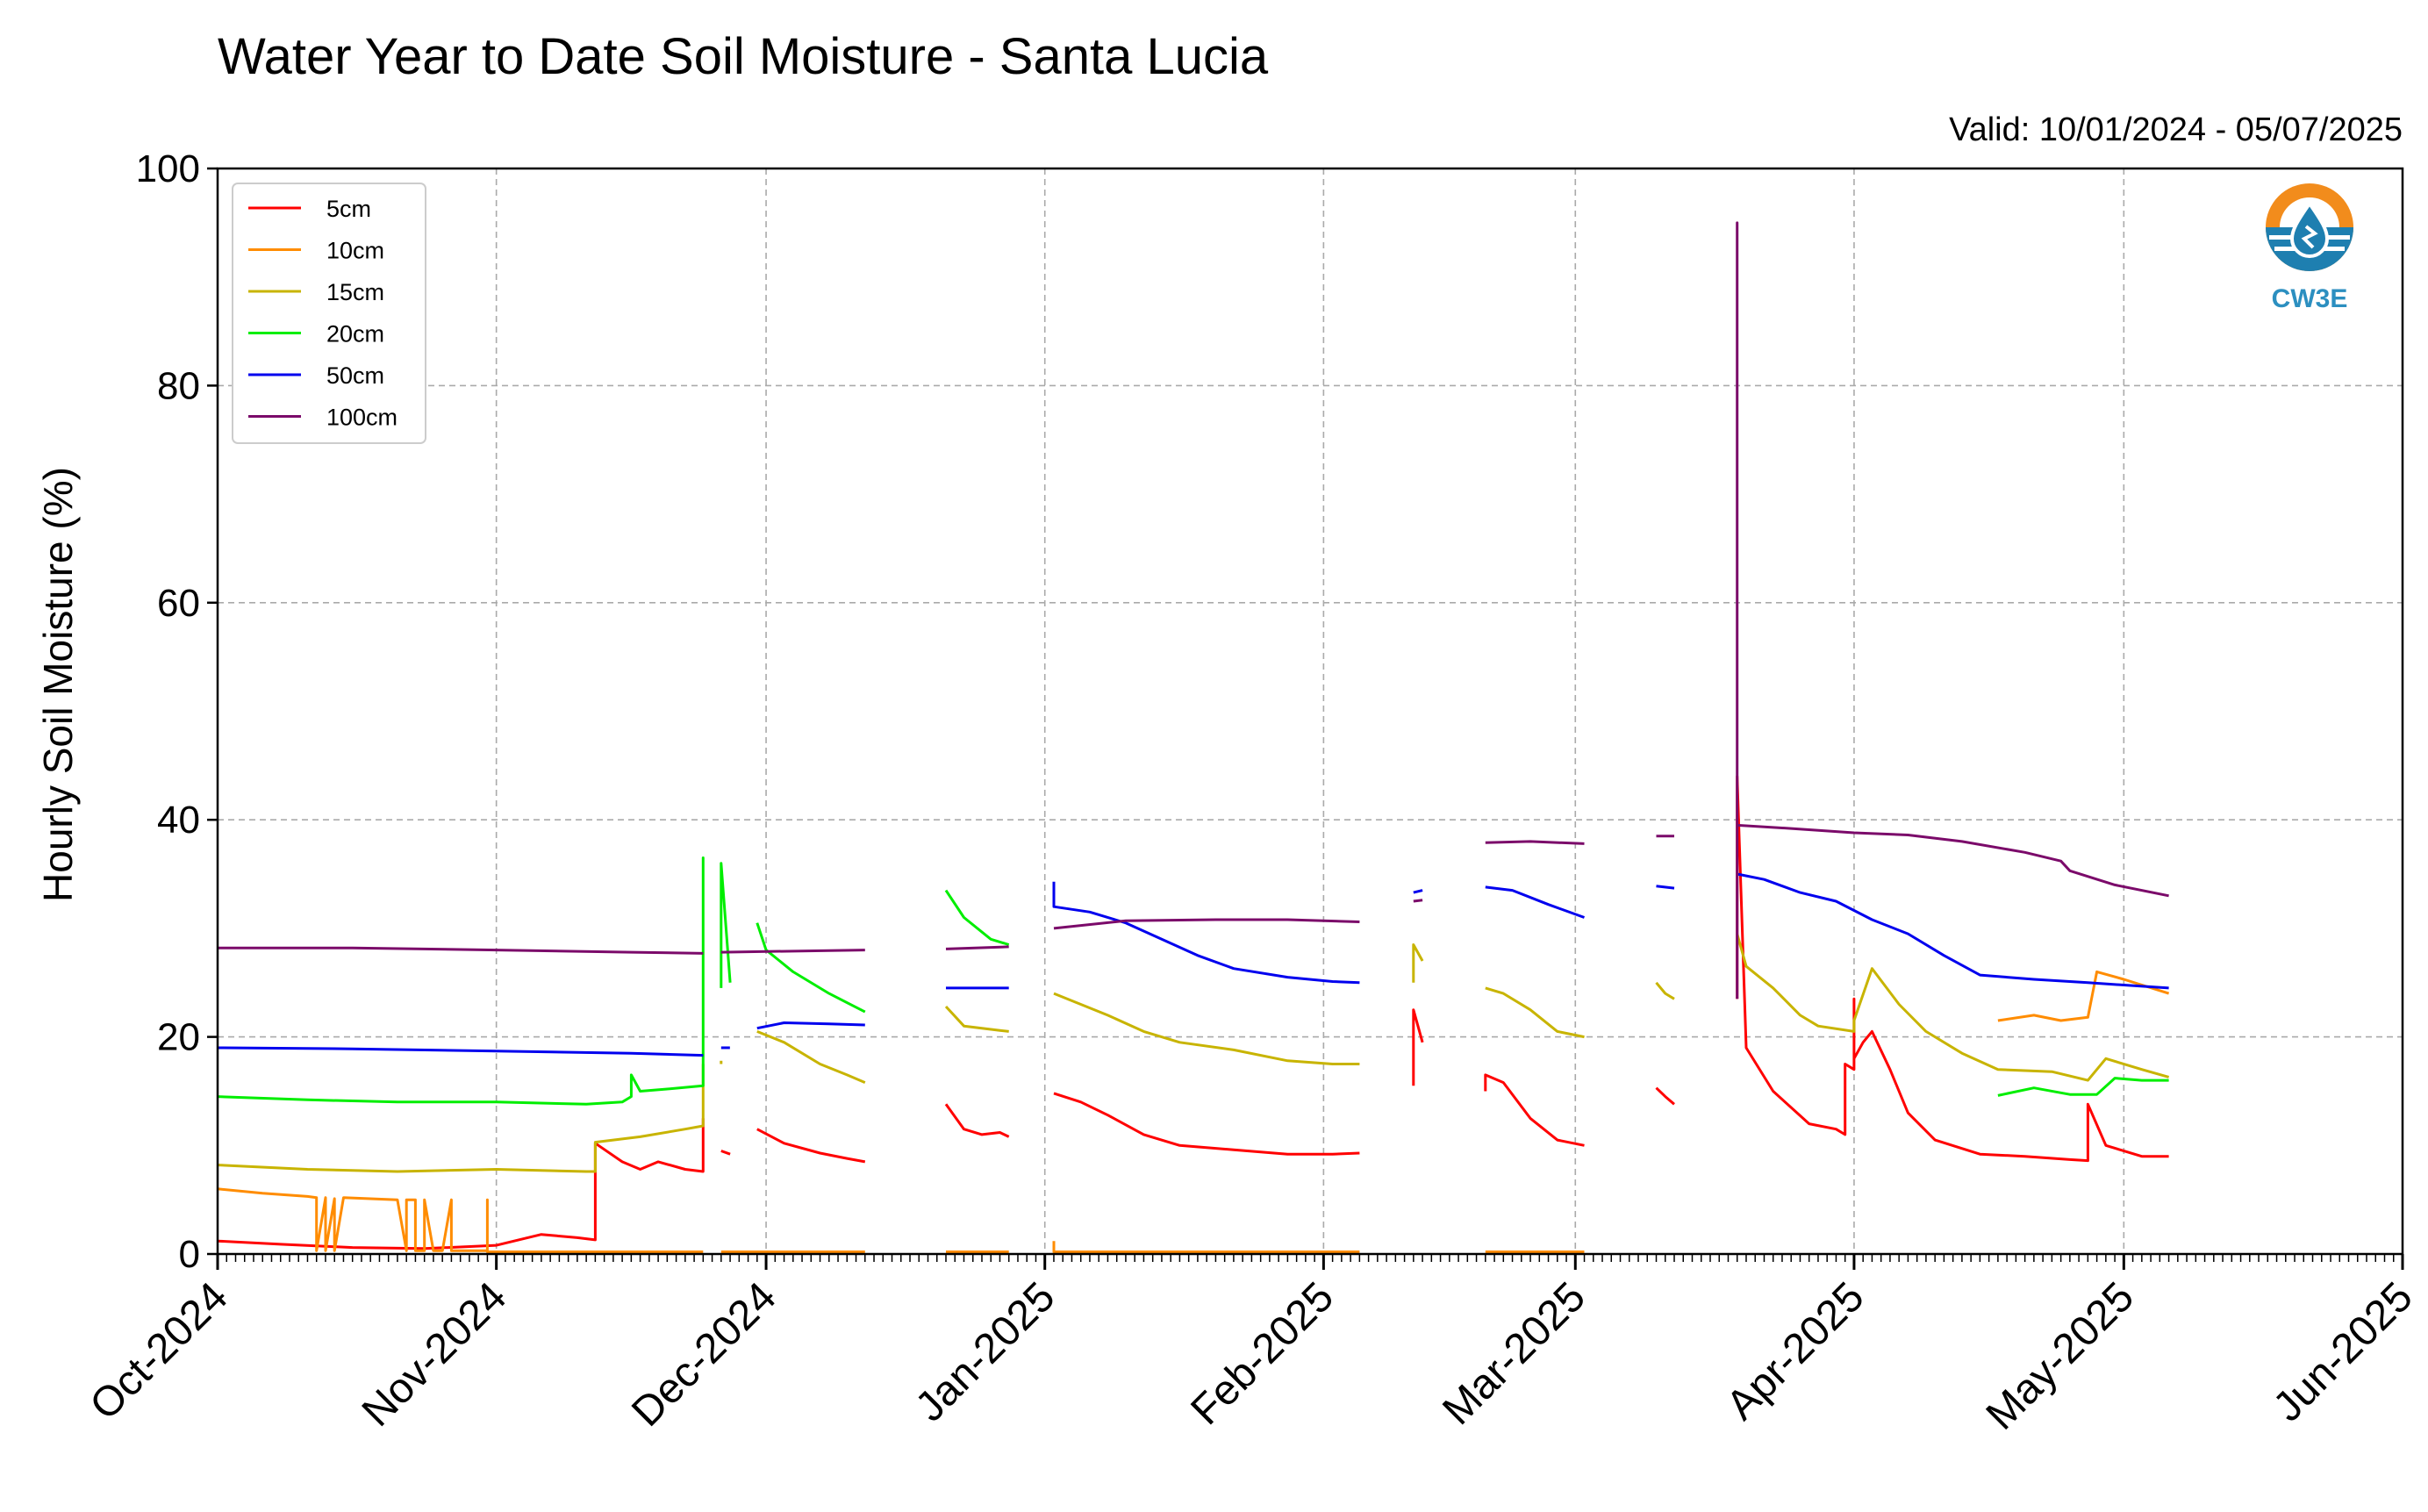 This screenshot has width=2428, height=1512. What do you see at coordinates (2310, 298) in the screenshot?
I see `cw3e-logo-text: CW3E` at bounding box center [2310, 298].